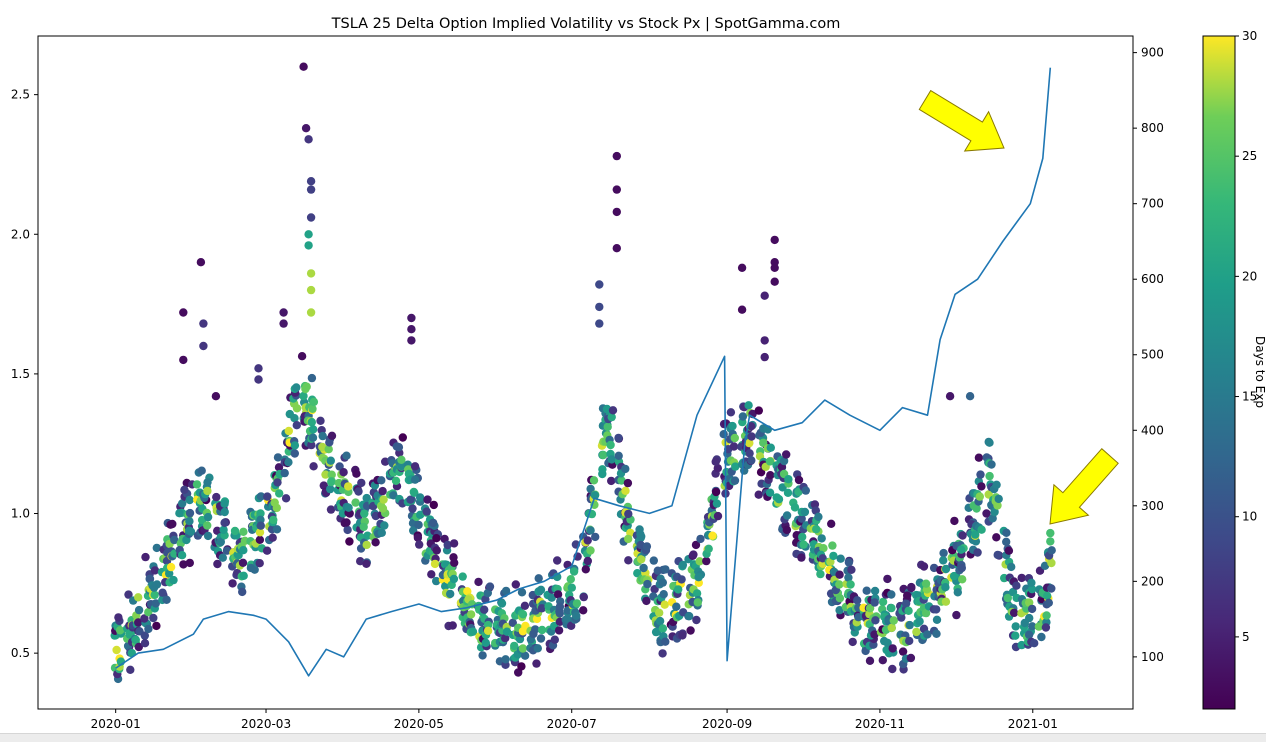 The width and height of the screenshot is (1266, 745). I want to click on colorbar-tick-label: 30, so click(1249, 36).